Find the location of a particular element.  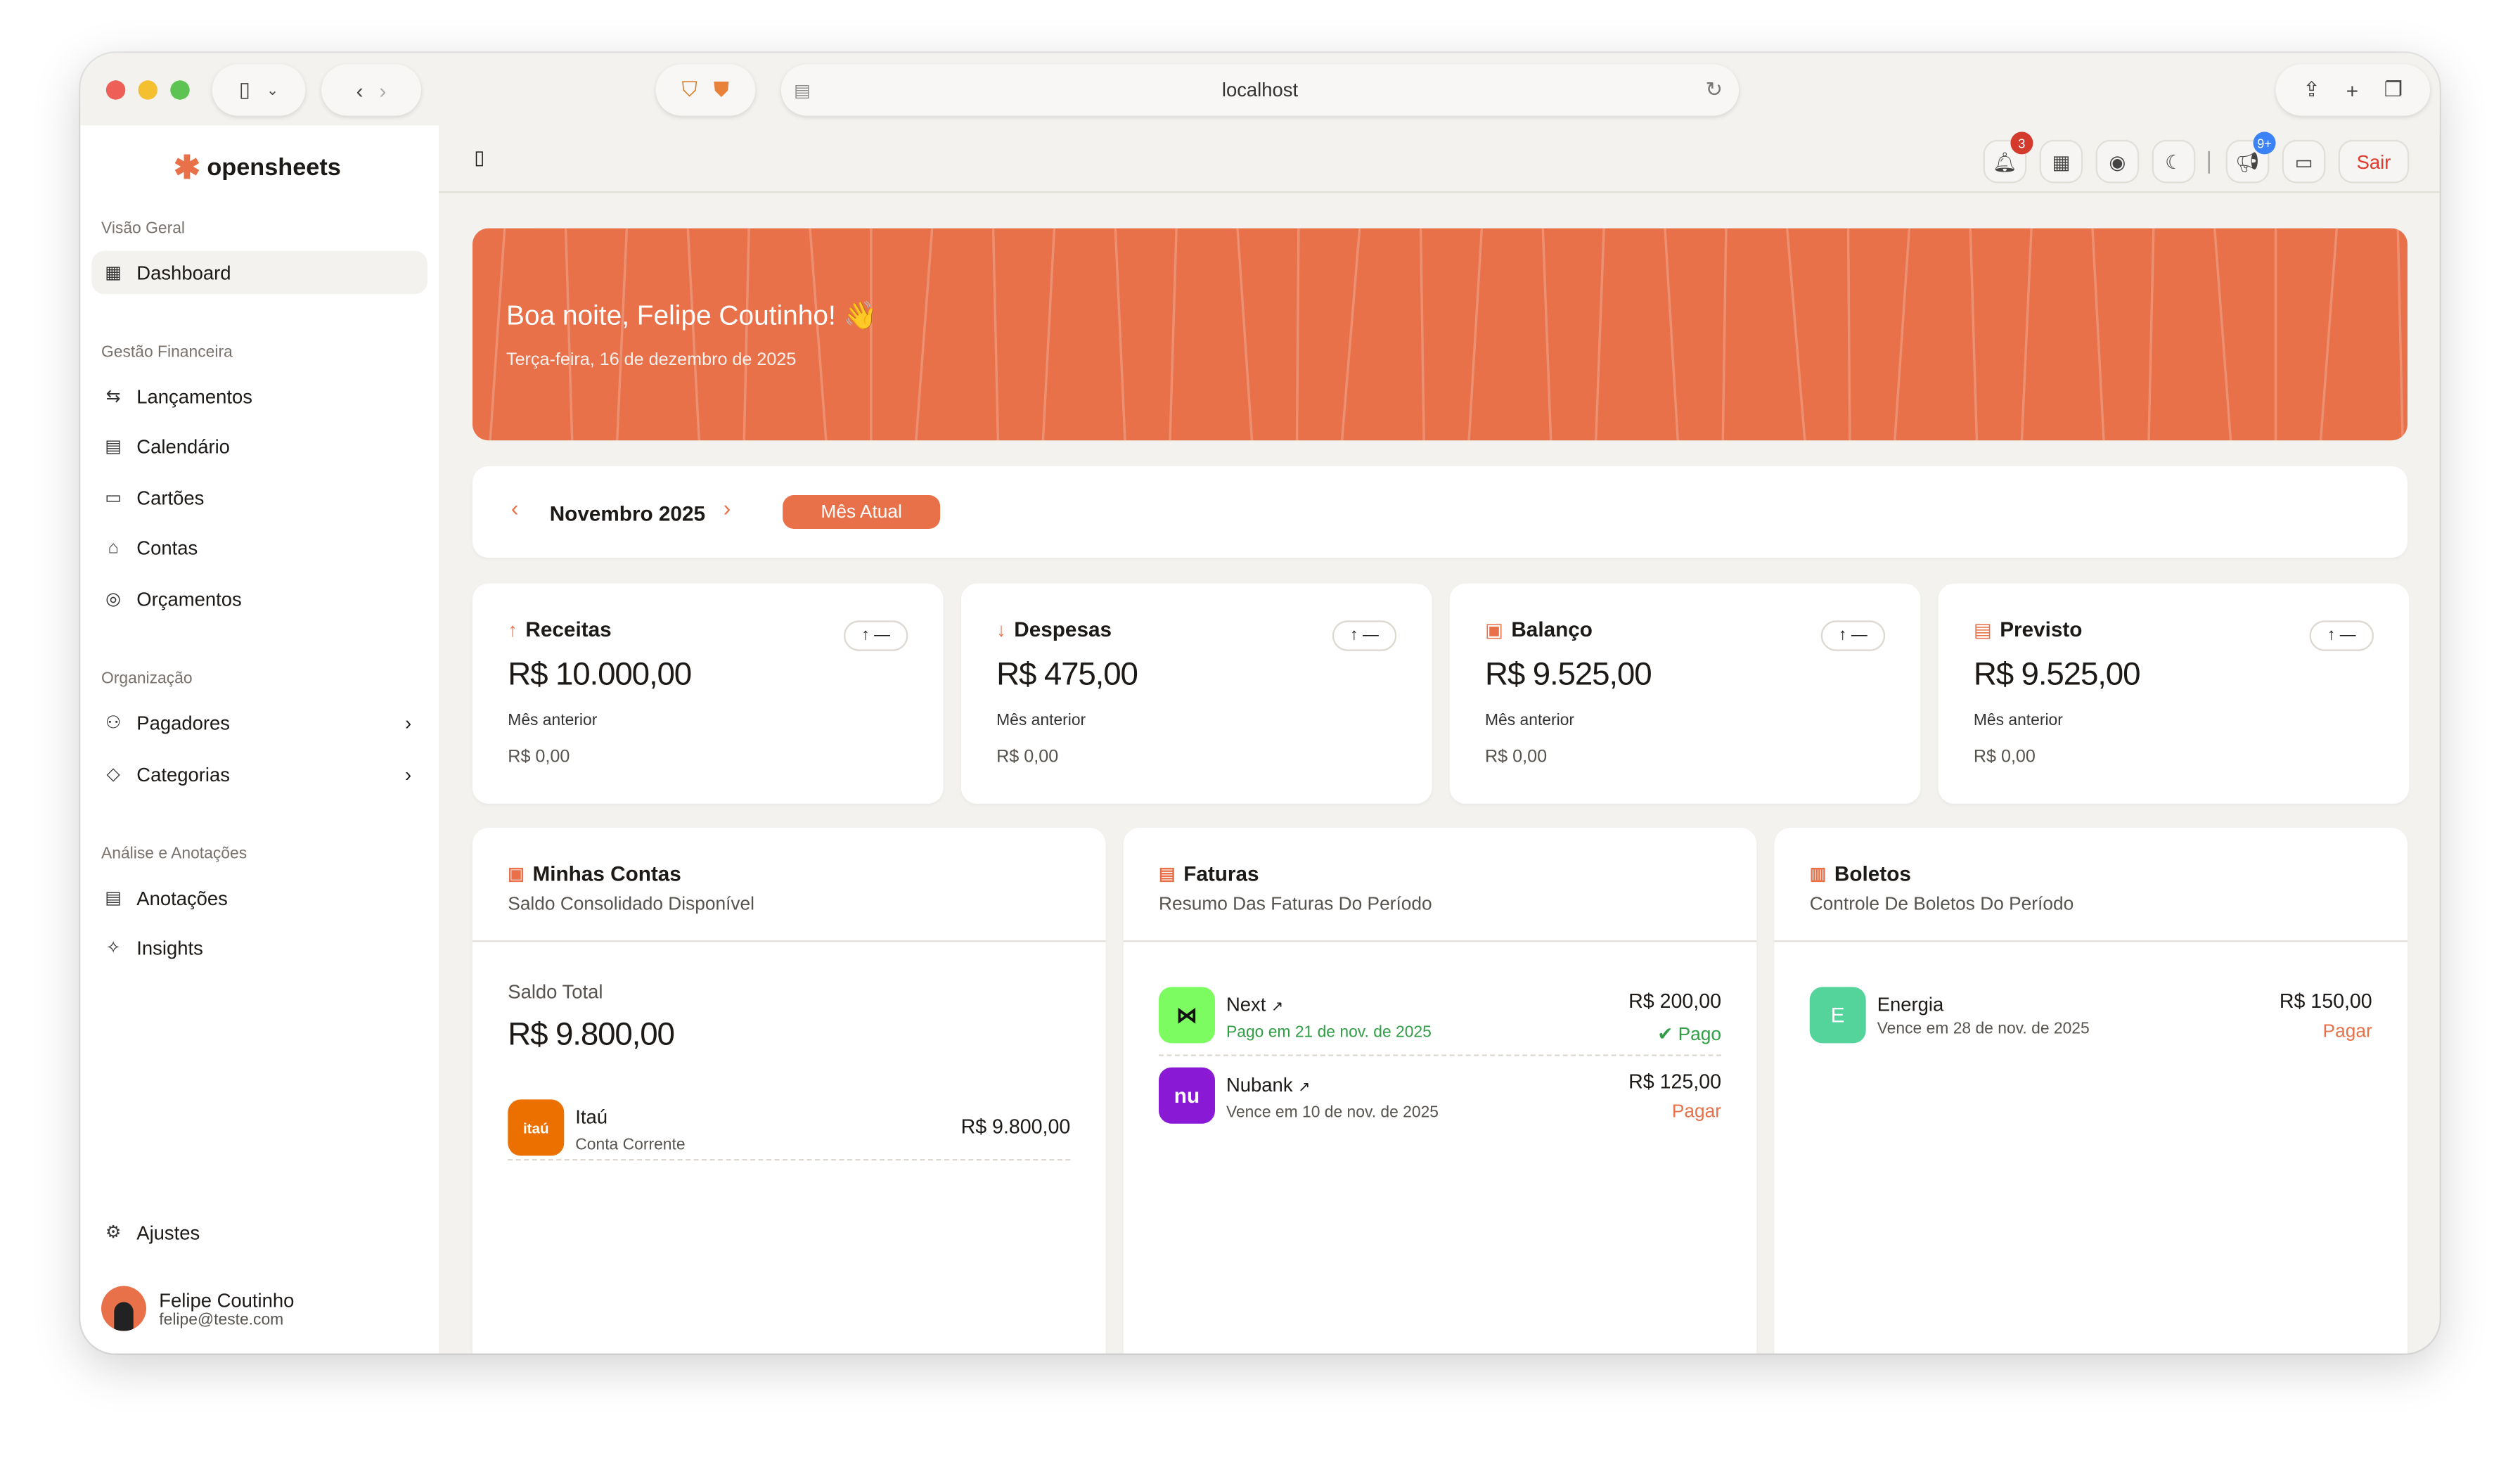

feedback-button: ▭ is located at coordinates (2304, 161).